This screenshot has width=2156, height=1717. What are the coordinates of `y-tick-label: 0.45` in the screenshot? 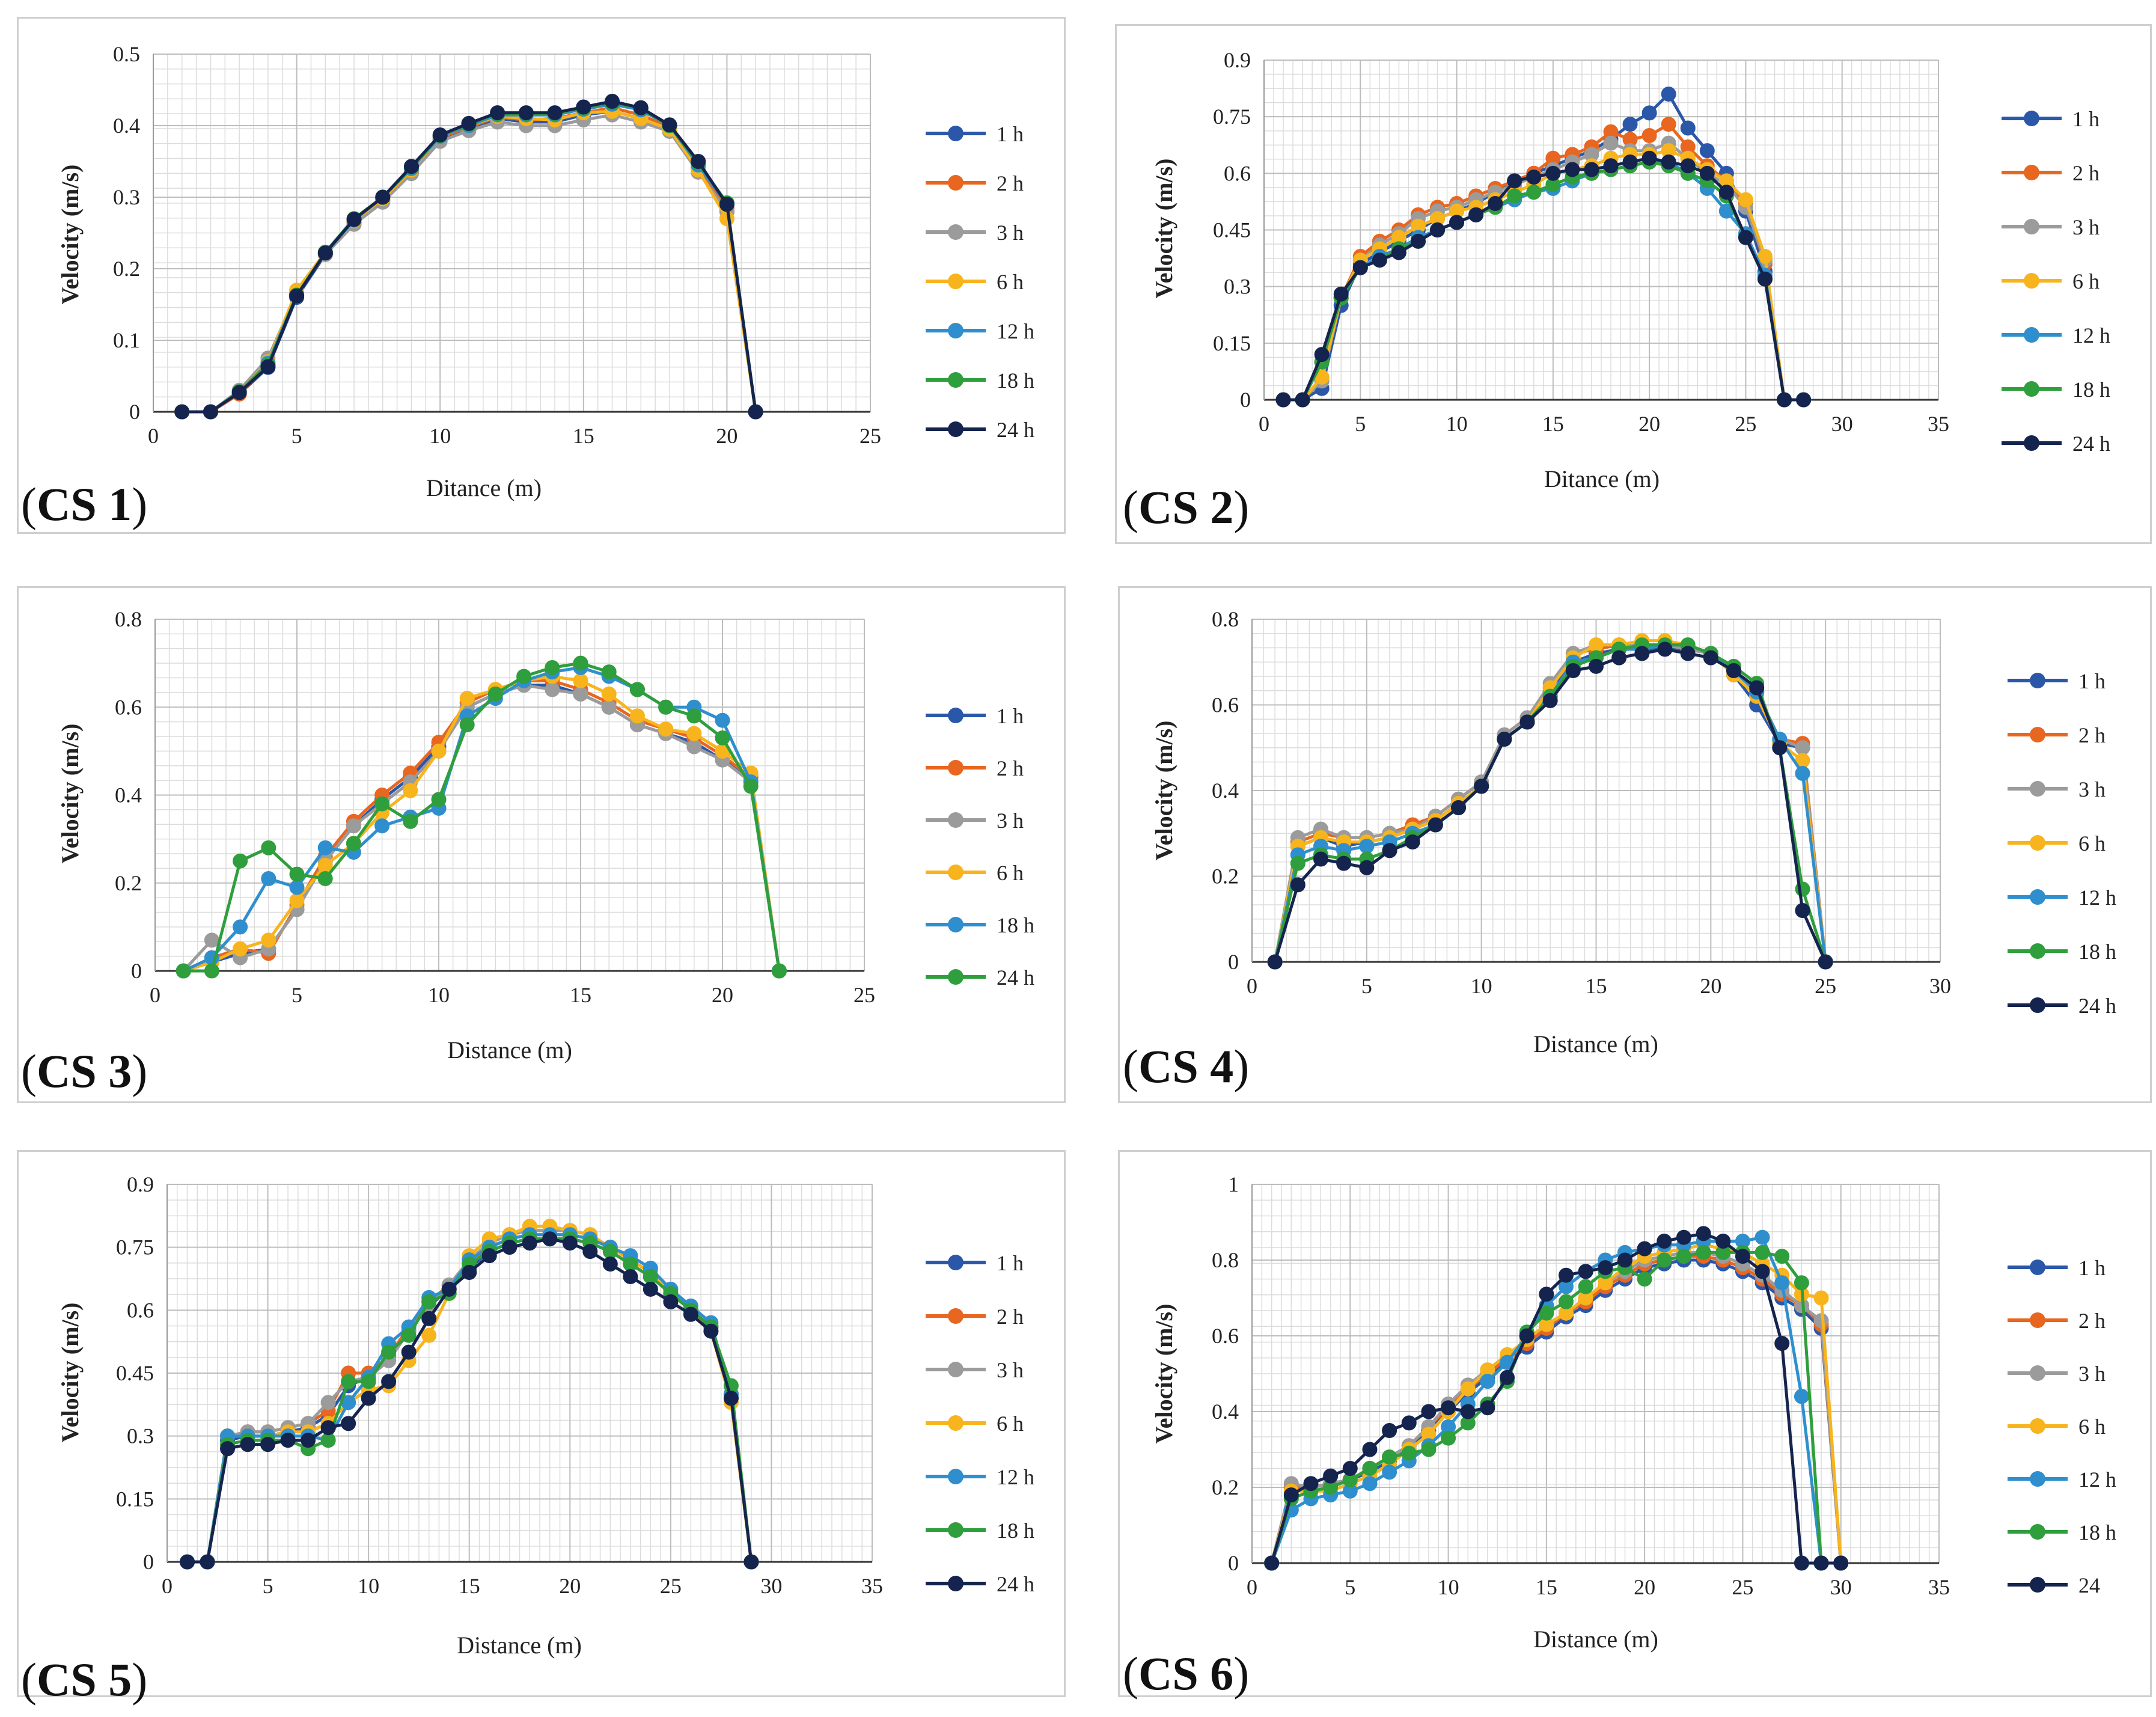 It's located at (135, 1373).